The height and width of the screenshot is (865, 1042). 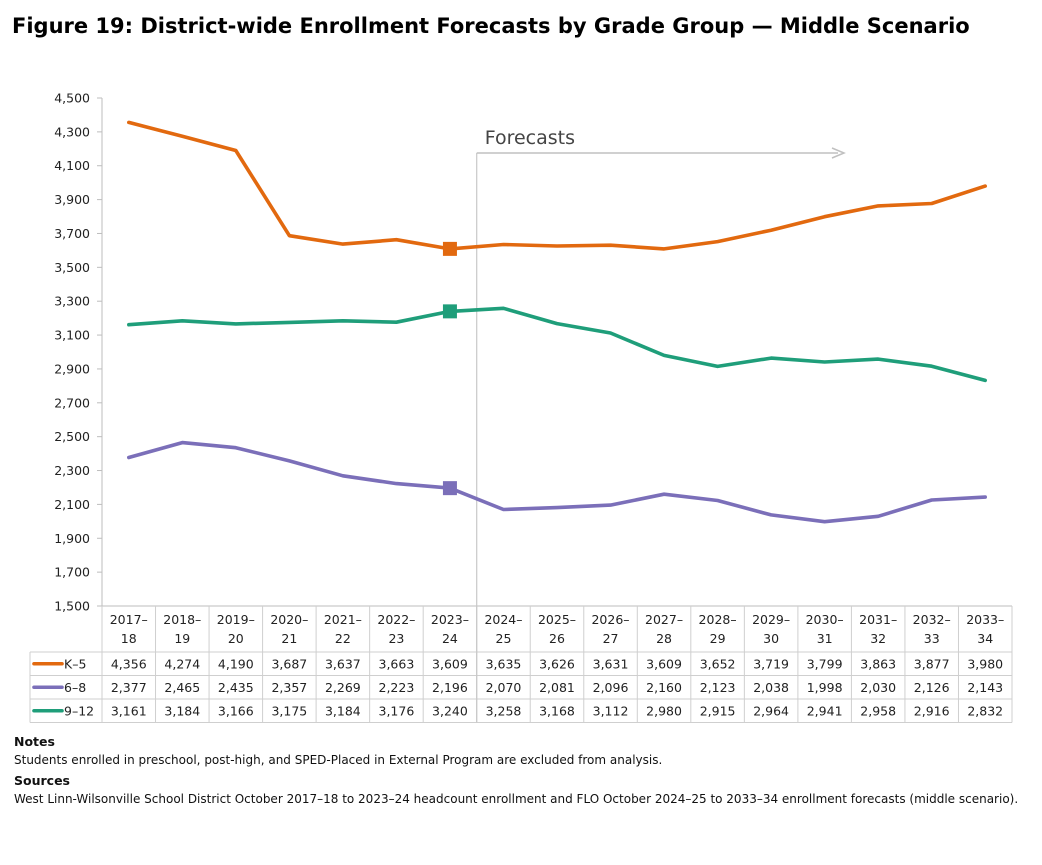 I want to click on data-label: 4,274, so click(x=182, y=664).